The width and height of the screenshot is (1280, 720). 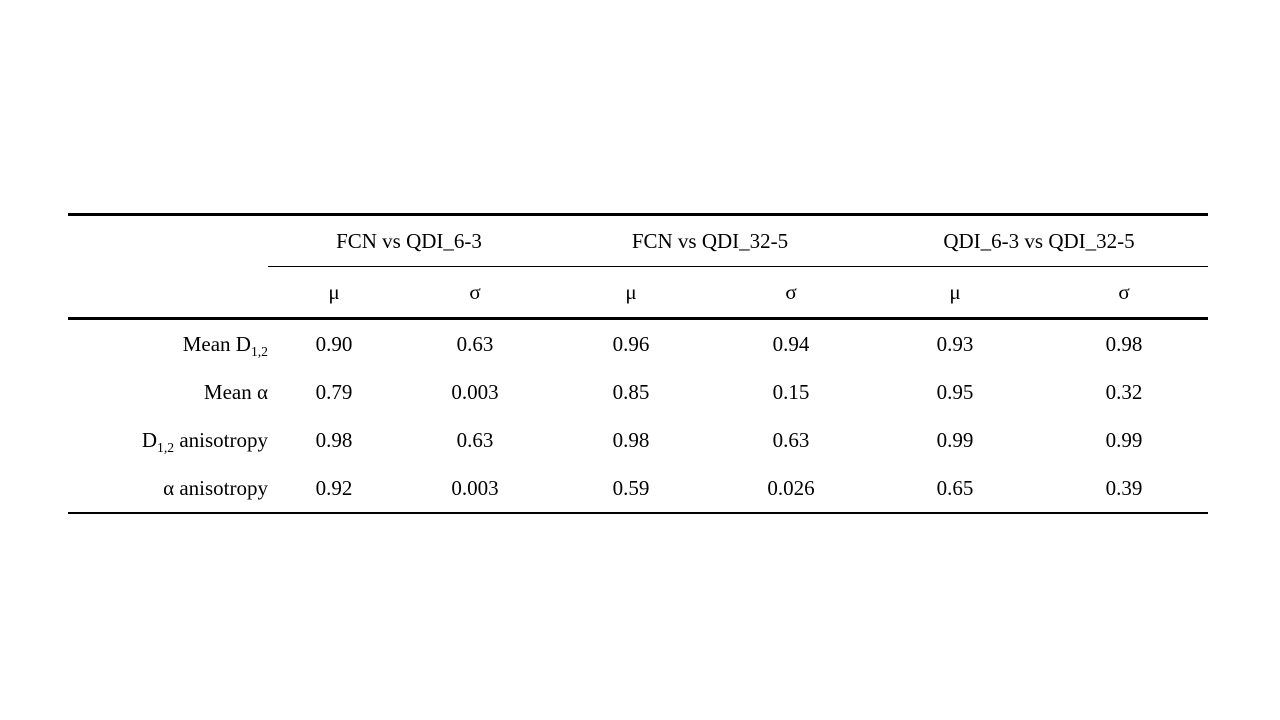 What do you see at coordinates (791, 343) in the screenshot?
I see `cell-value: 0.94` at bounding box center [791, 343].